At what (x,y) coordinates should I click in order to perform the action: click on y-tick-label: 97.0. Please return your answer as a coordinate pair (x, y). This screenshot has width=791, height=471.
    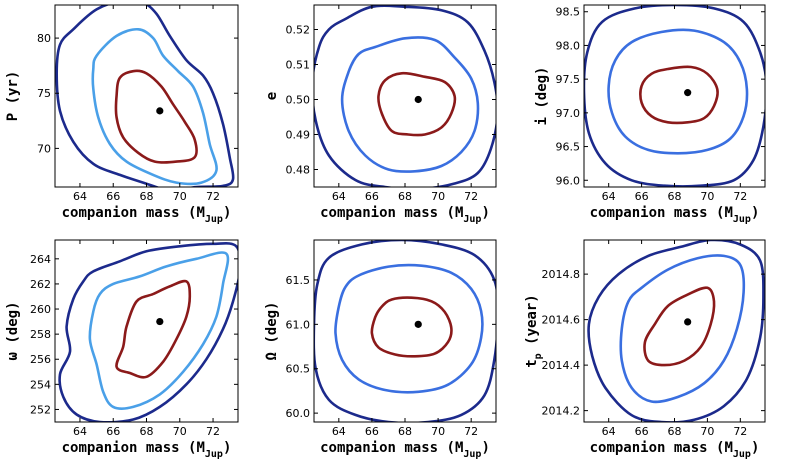
    Looking at the image, I should click on (568, 113).